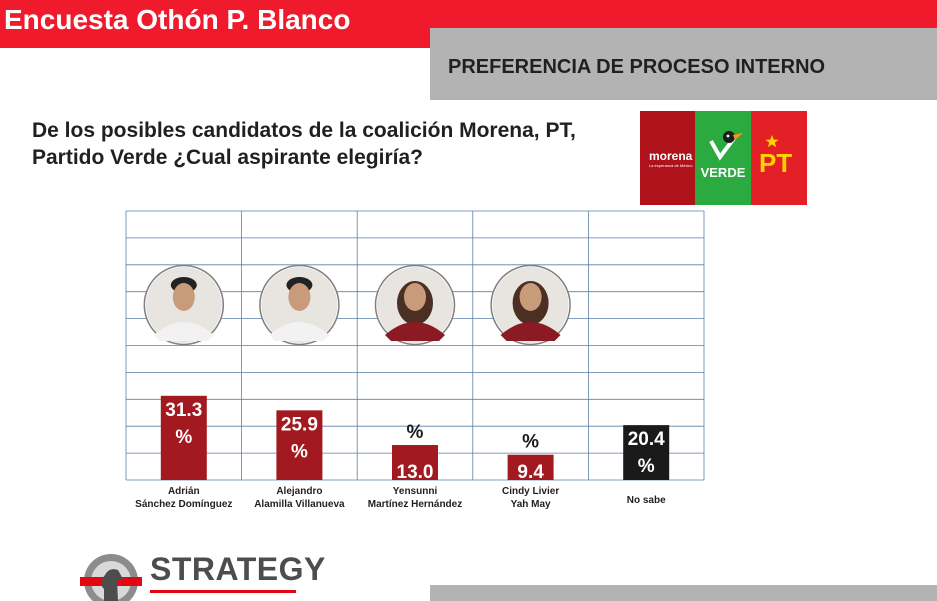 The width and height of the screenshot is (937, 601). What do you see at coordinates (531, 504) in the screenshot?
I see `category-label: Yah May` at bounding box center [531, 504].